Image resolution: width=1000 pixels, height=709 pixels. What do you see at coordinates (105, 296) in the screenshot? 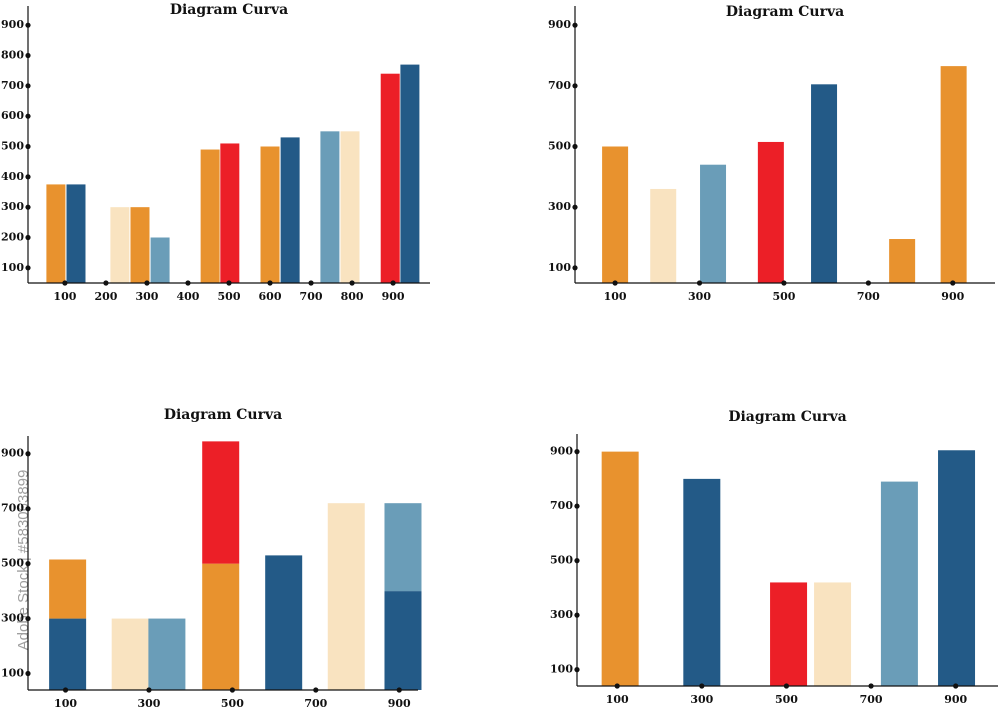
I see `x-tick-label: 200` at bounding box center [105, 296].